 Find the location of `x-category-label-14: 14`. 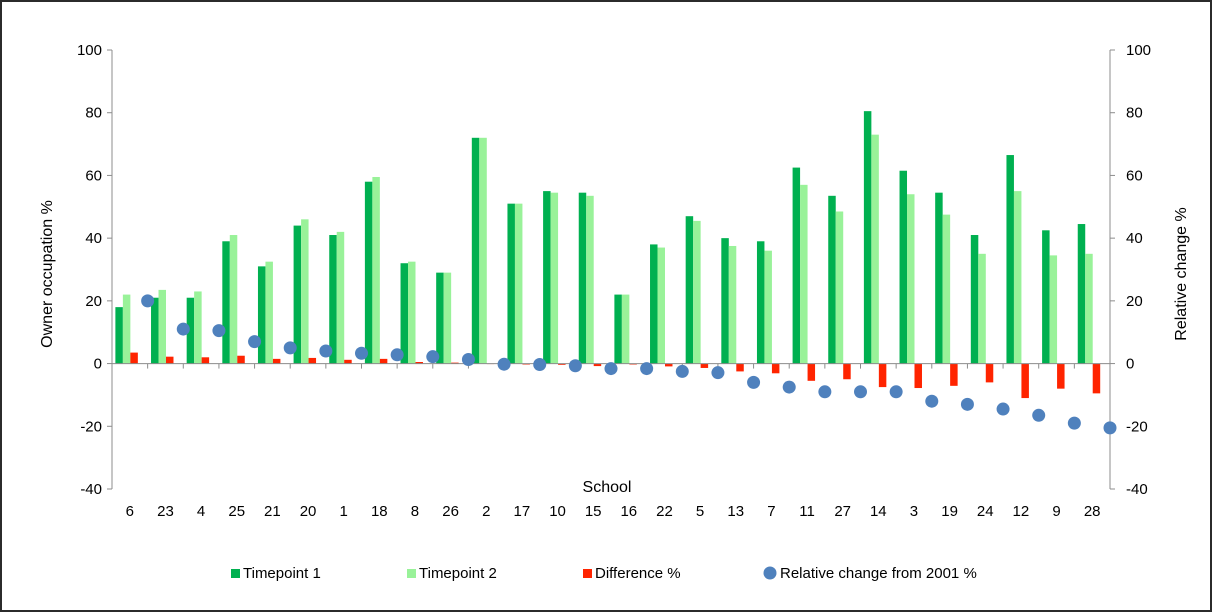

x-category-label-14: 14 is located at coordinates (878, 511).